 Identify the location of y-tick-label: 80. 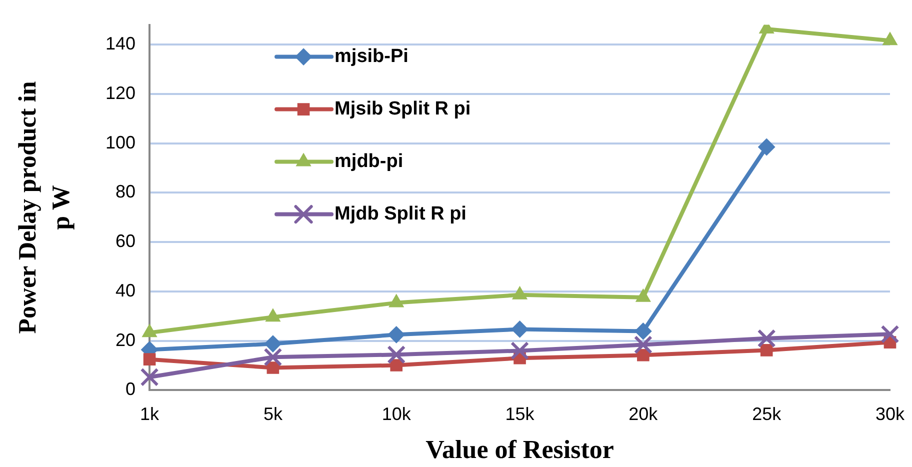
(126, 192).